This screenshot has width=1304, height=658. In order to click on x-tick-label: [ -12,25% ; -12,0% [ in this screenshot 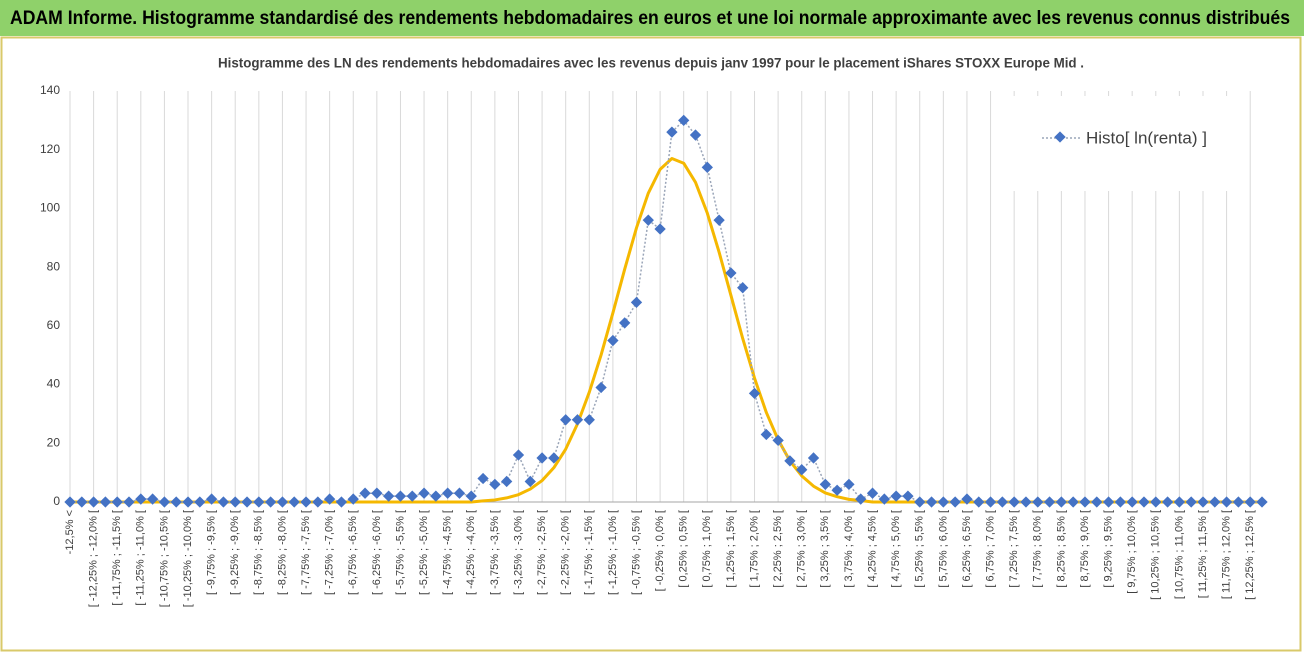, I will do `click(94, 558)`.